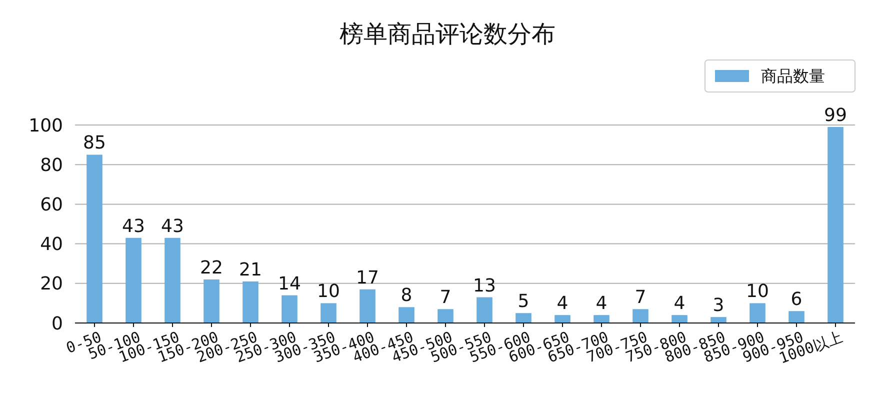 Image resolution: width=895 pixels, height=401 pixels. I want to click on y-tick-label: 60, so click(51, 205).